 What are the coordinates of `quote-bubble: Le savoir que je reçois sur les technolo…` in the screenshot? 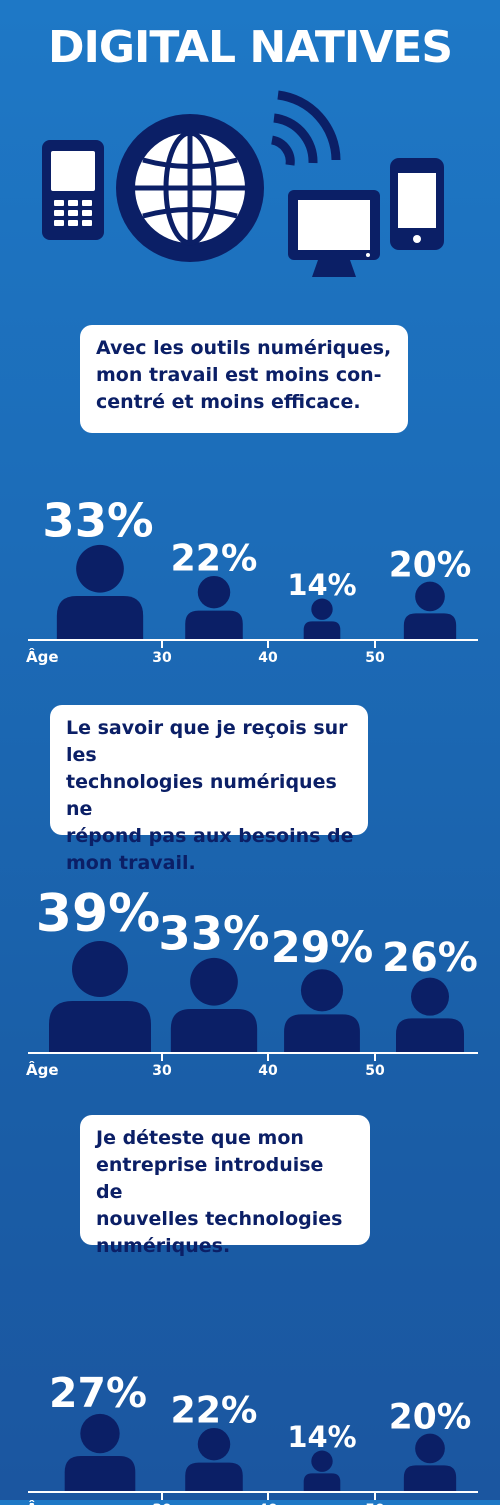 It's located at (209, 789).